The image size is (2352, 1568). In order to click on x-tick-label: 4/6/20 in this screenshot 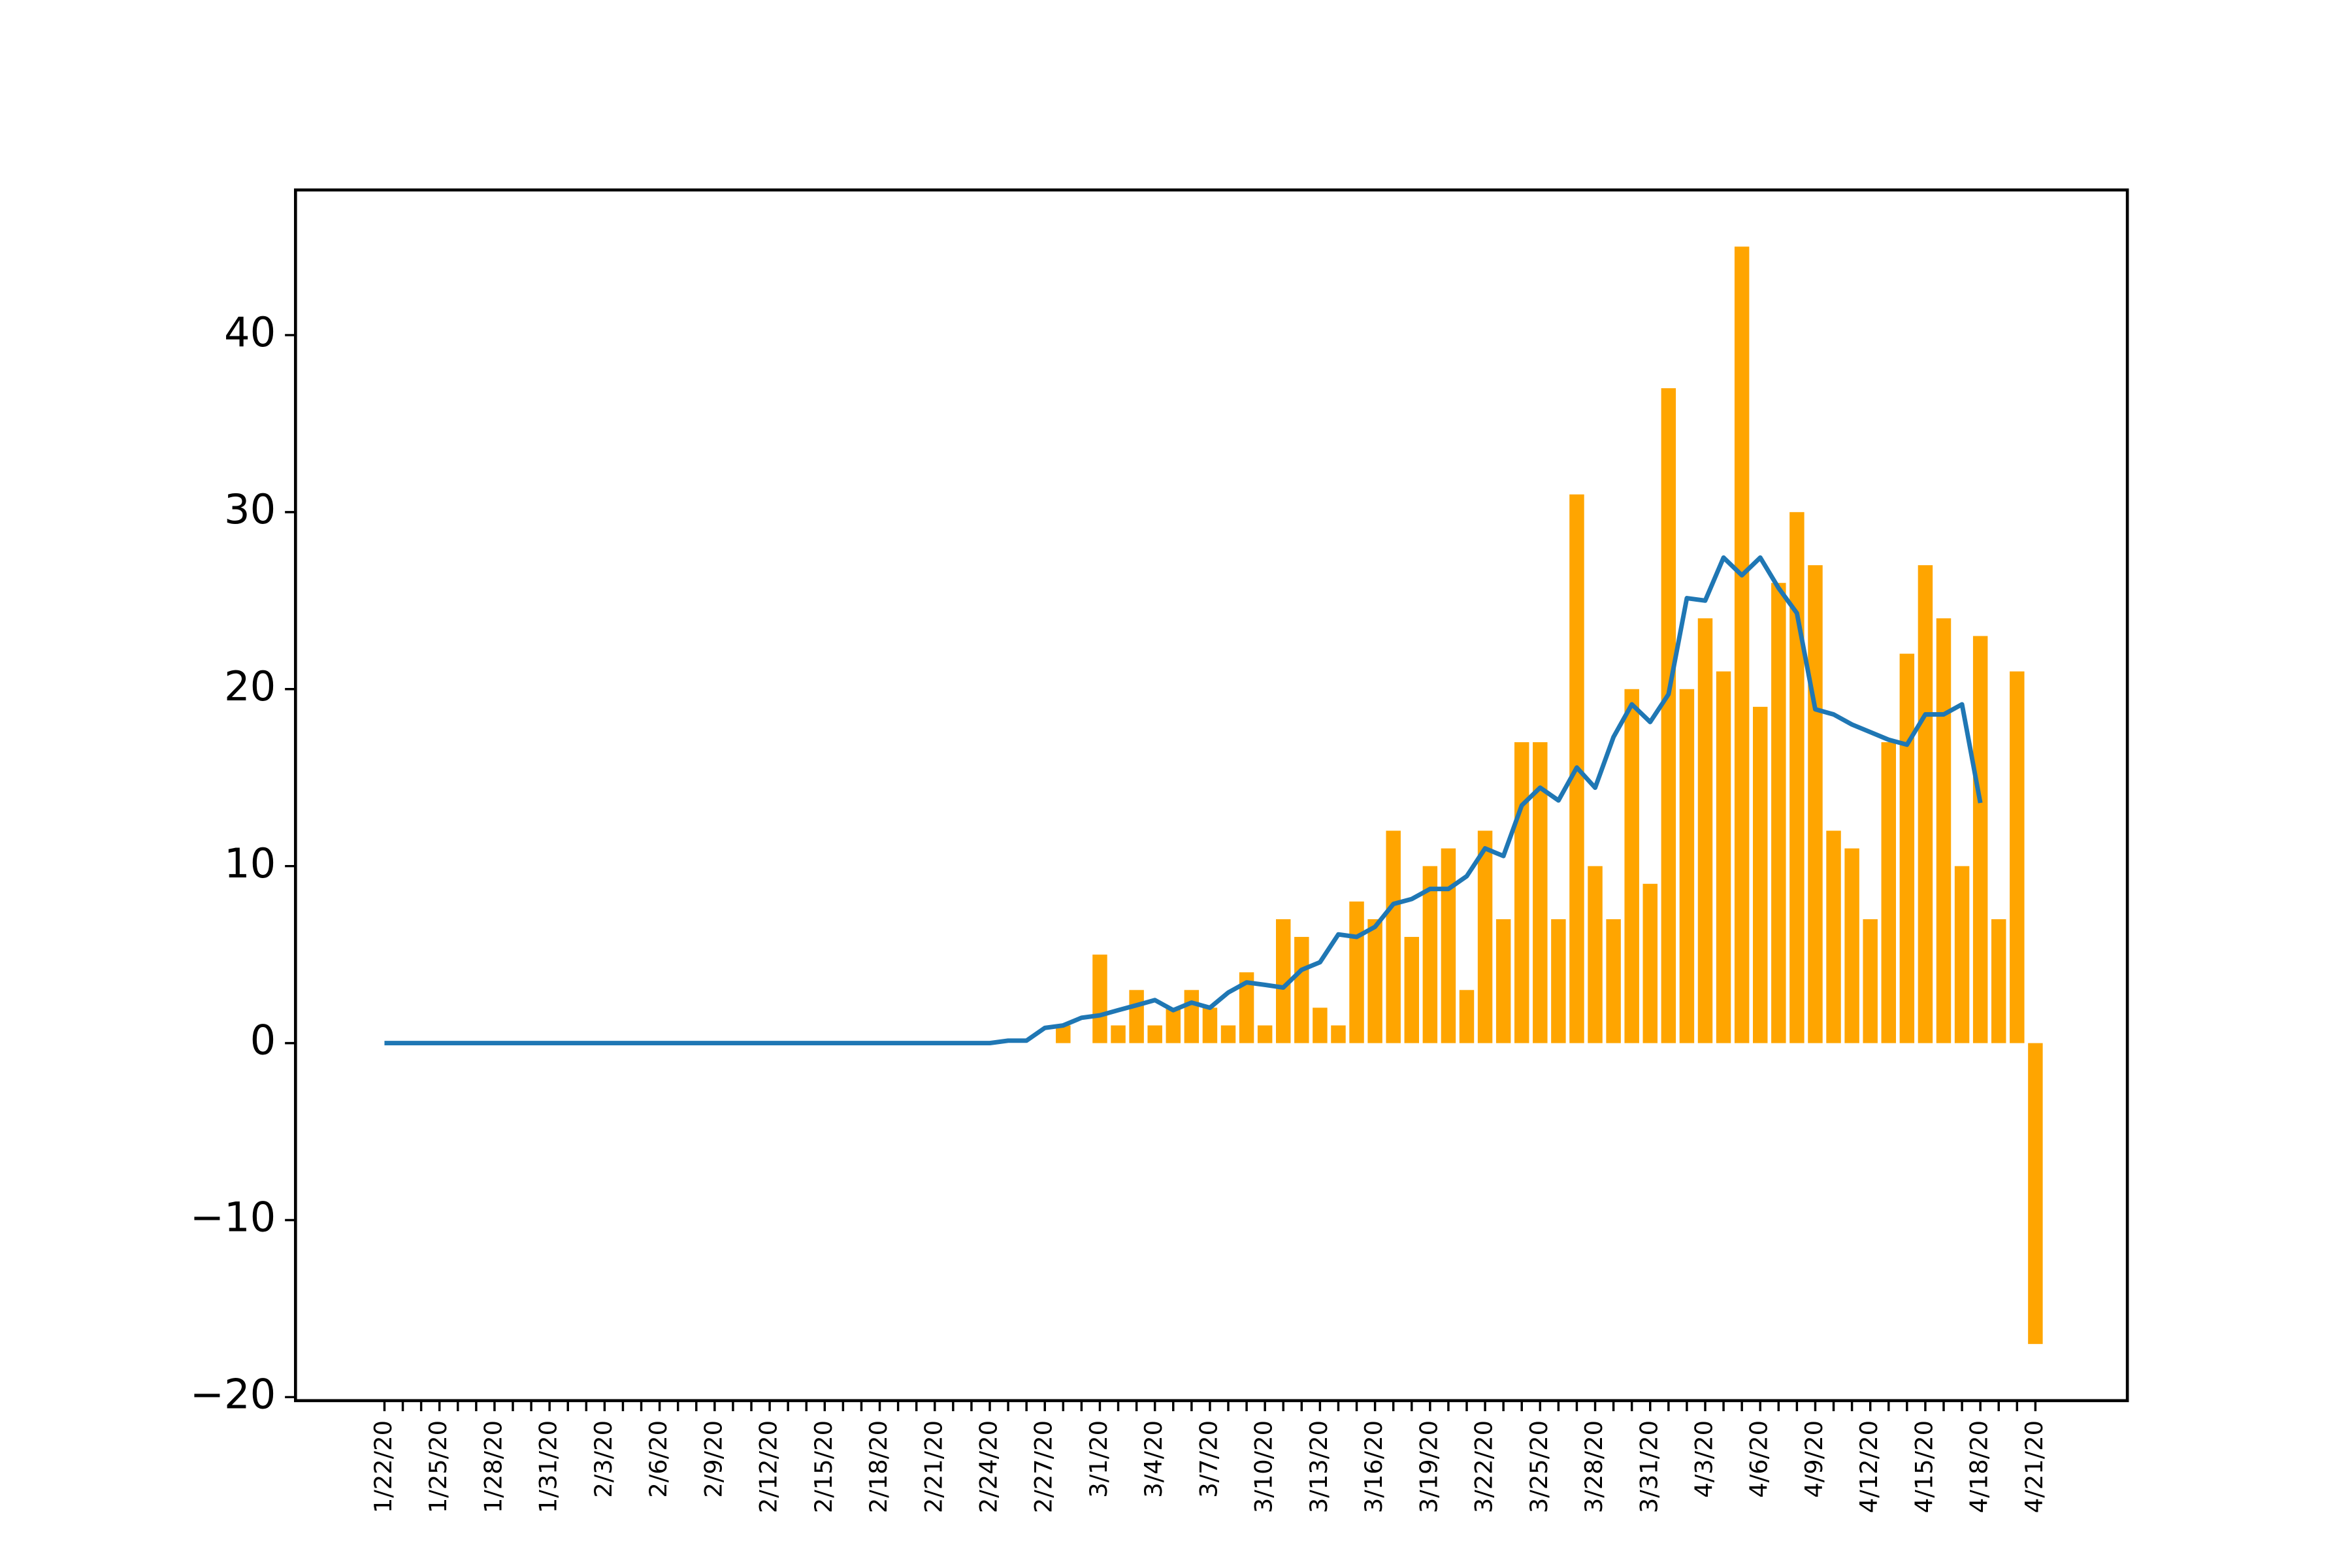, I will do `click(1759, 1459)`.